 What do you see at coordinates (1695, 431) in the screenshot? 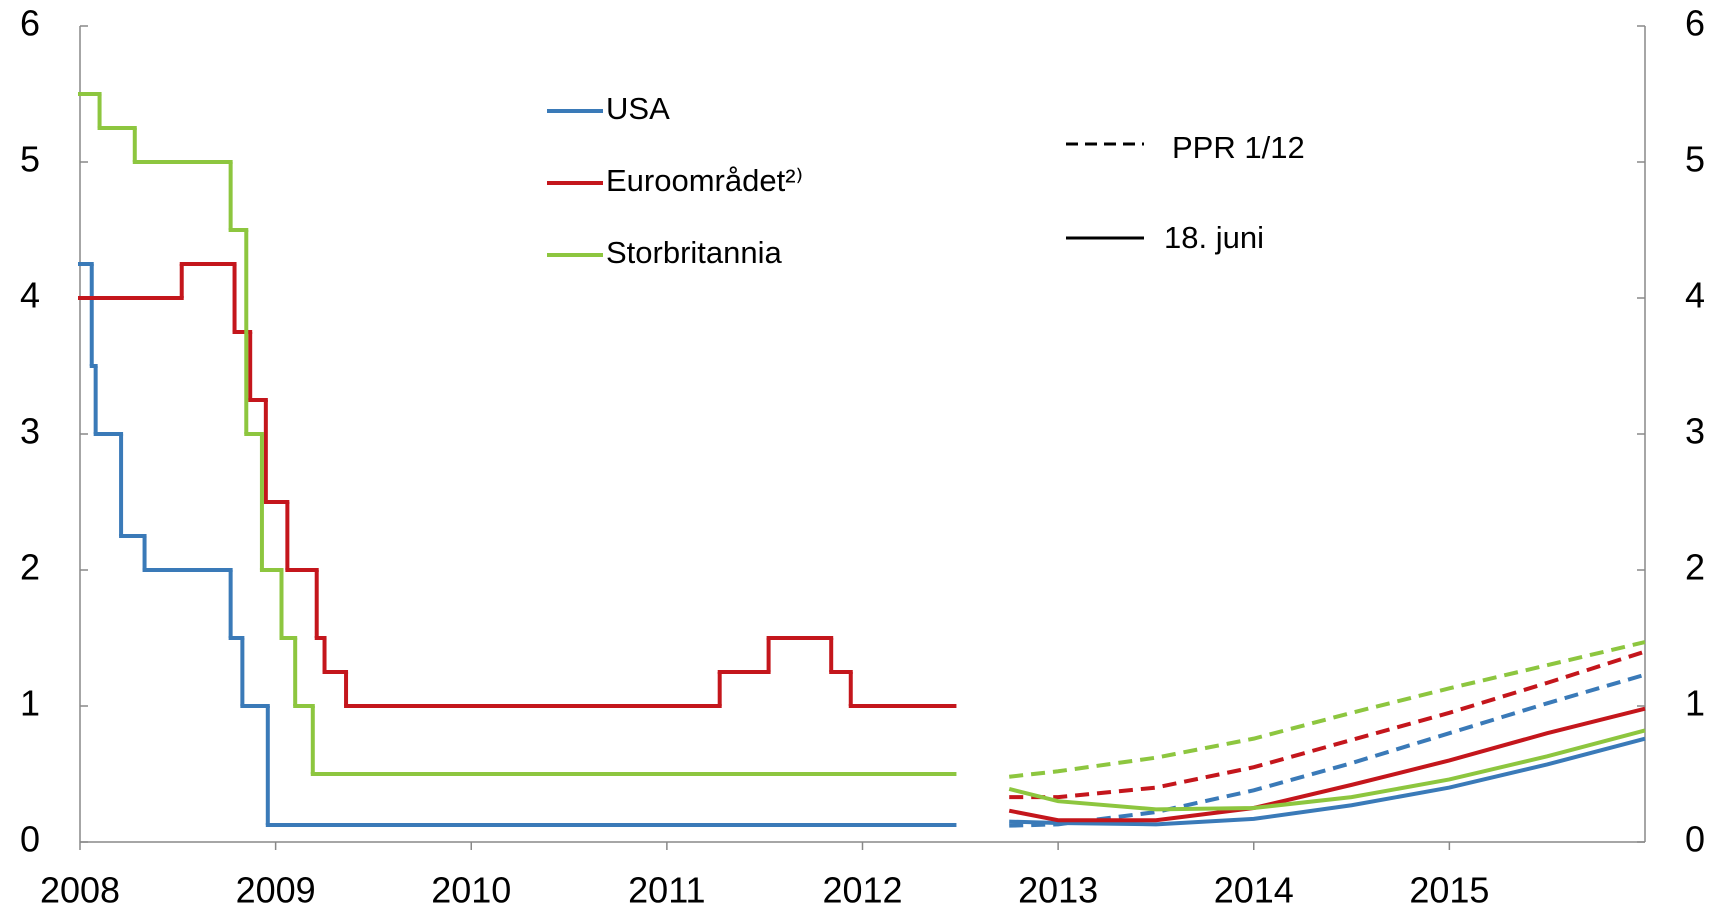
I see `y2-tick-label: 3` at bounding box center [1695, 431].